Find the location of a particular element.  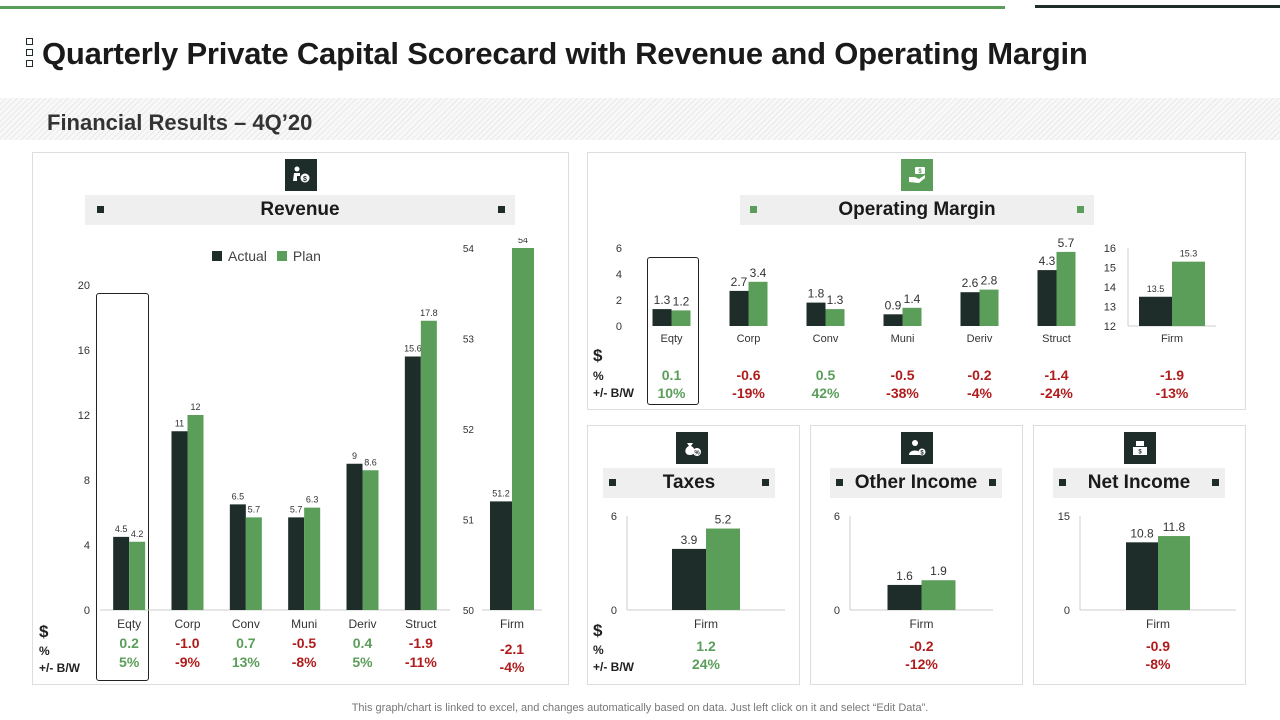

operating-margin-header: Operating Margin is located at coordinates (917, 210).